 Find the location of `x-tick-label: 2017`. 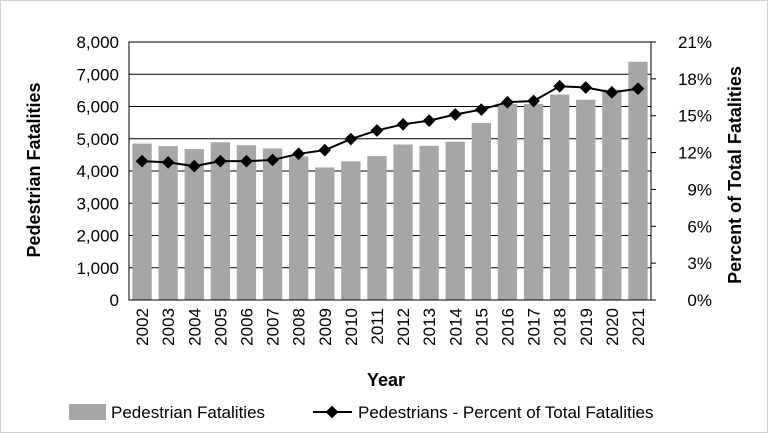

x-tick-label: 2017 is located at coordinates (534, 327).